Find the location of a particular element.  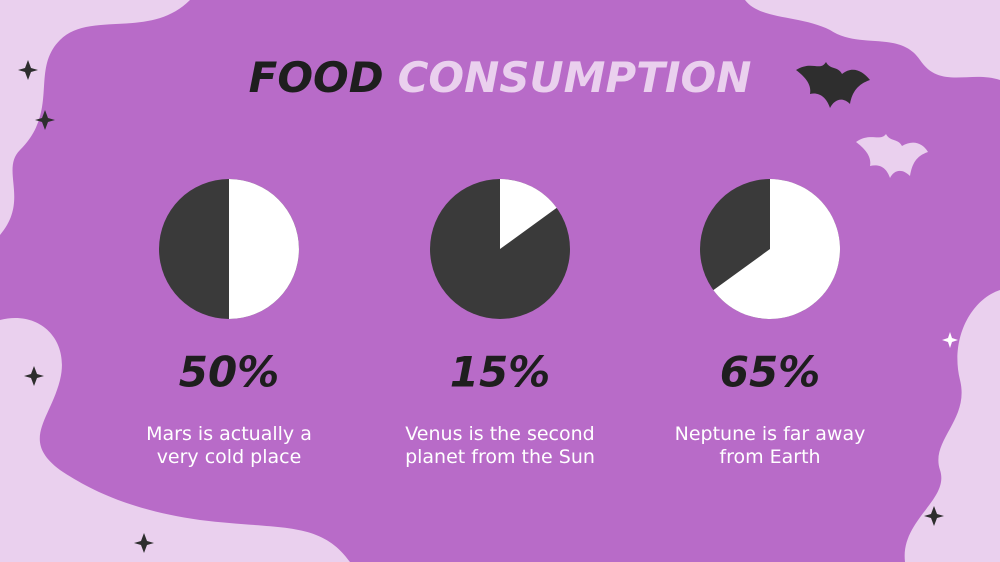

caption: Venus is the second is located at coordinates (499, 434).